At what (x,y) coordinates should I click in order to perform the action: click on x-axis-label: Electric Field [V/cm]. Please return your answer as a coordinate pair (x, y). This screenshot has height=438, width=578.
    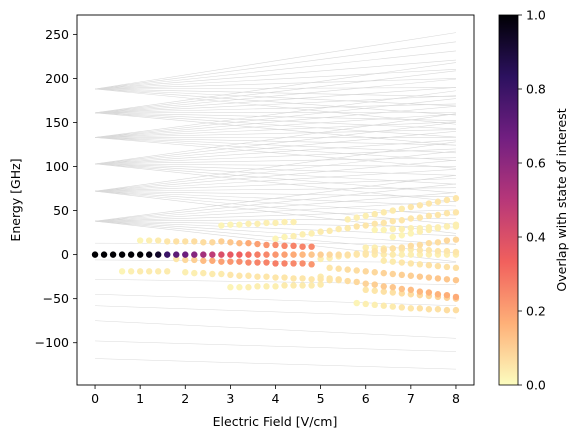
    Looking at the image, I should click on (275, 421).